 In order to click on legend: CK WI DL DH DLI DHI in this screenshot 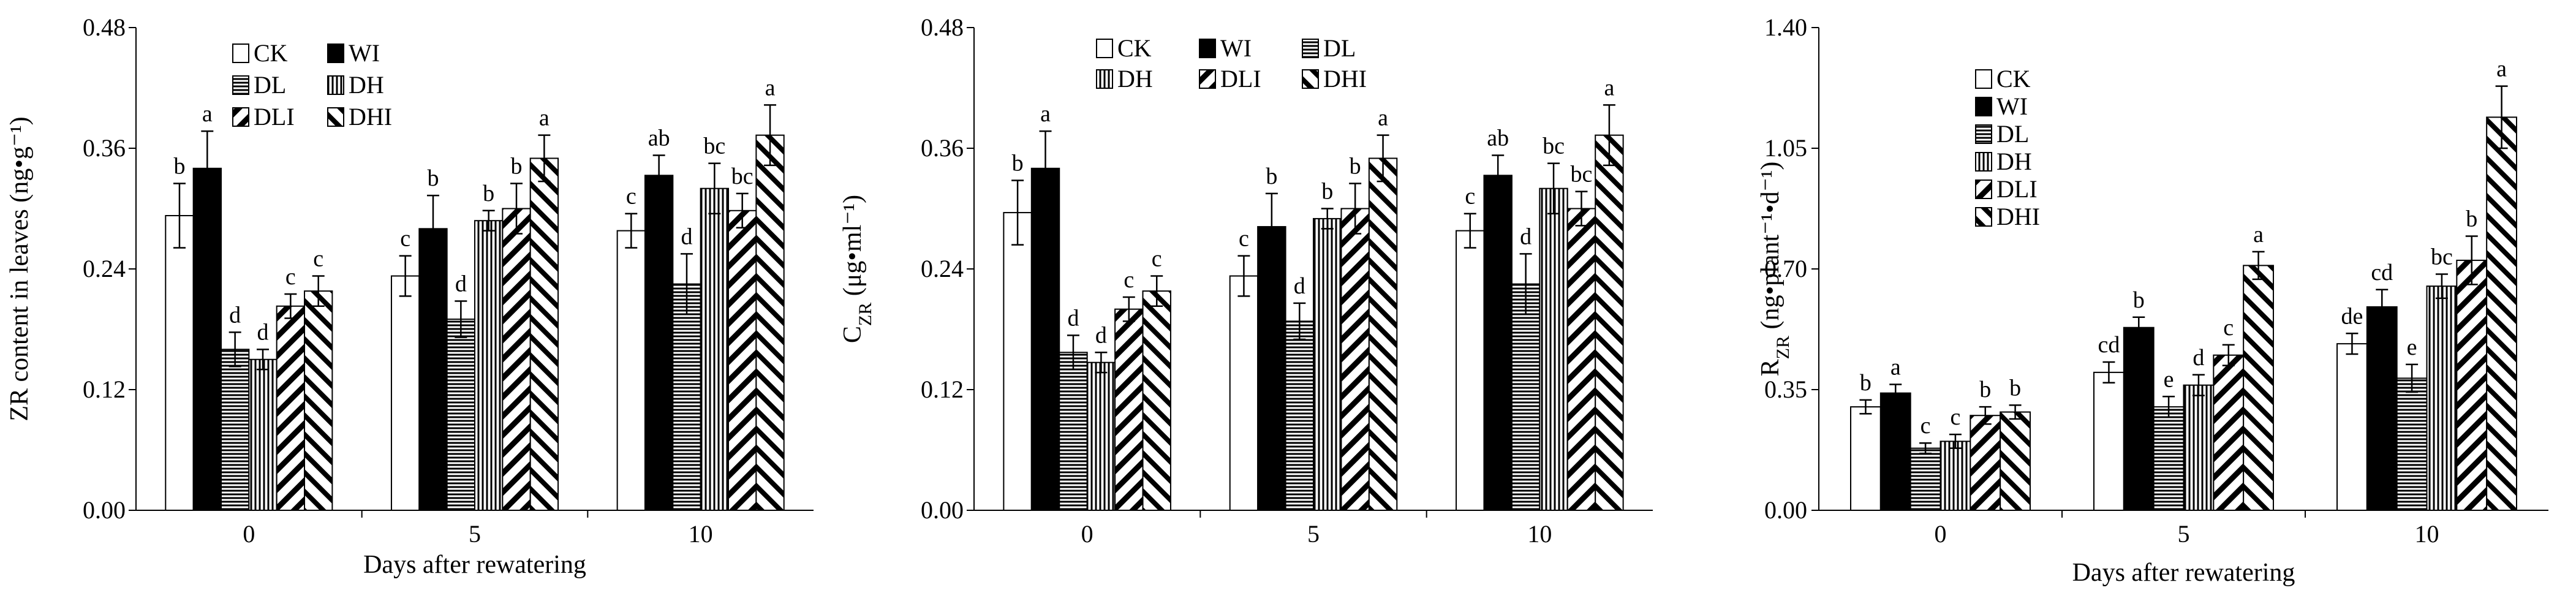, I will do `click(1231, 63)`.